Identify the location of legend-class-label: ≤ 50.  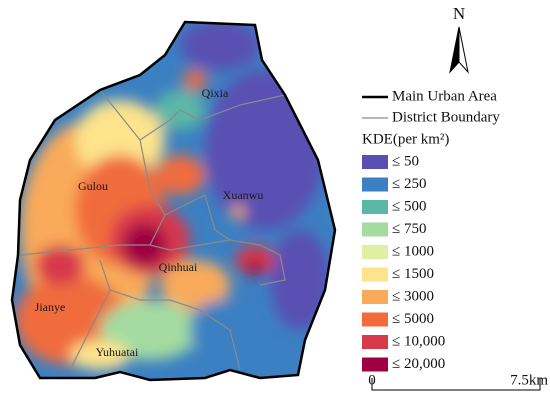
(405, 161).